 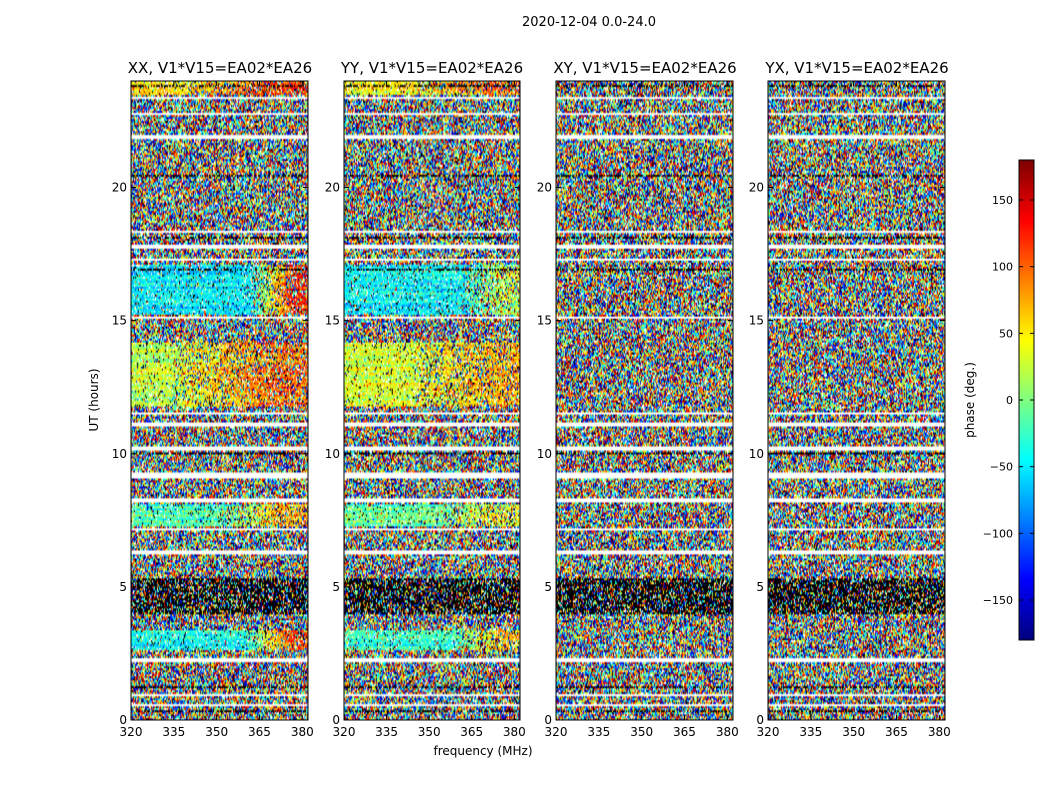 What do you see at coordinates (856, 68) in the screenshot?
I see `panel-title-yx: YX, V1*V15=EA02*EA26` at bounding box center [856, 68].